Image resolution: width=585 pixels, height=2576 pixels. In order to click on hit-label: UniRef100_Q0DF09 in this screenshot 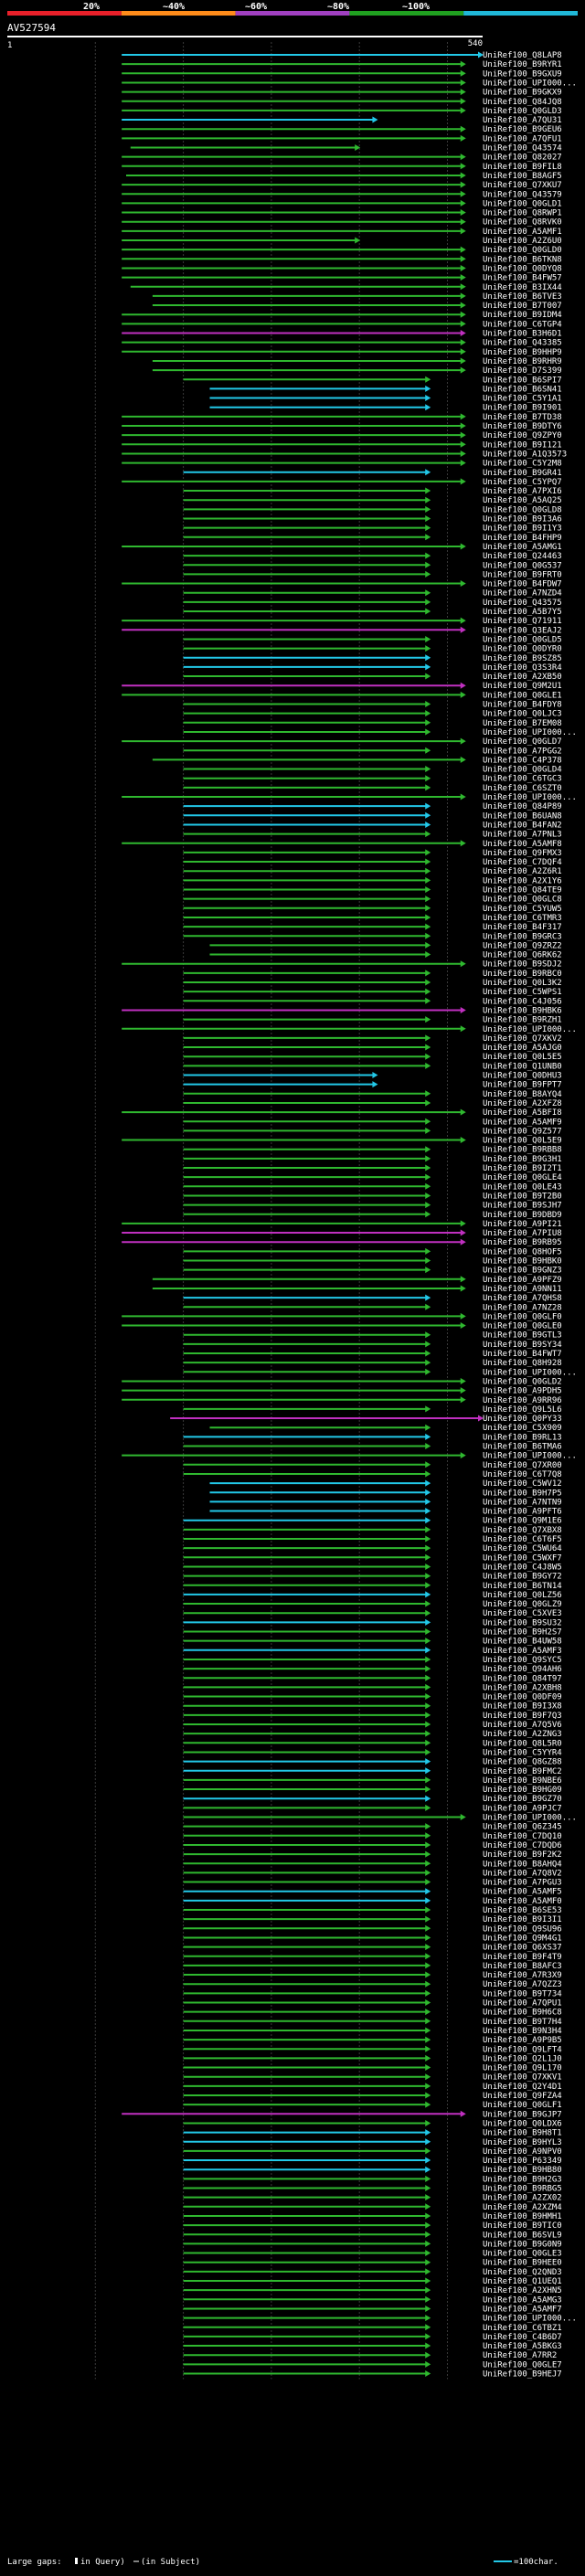, I will do `click(522, 1697)`.